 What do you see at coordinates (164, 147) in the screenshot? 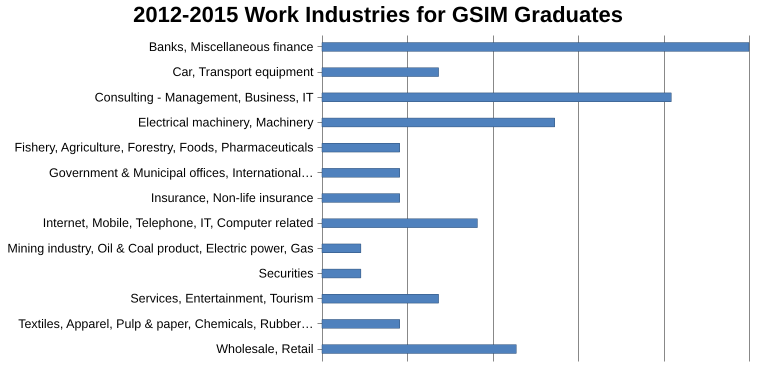
I see `y-tick-label: Fishery, Agriculture, Forestry, Foods, Pharmaceuticals` at bounding box center [164, 147].